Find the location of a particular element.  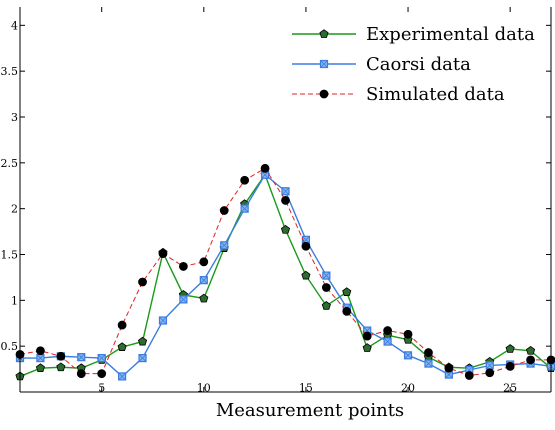

x-axis-title: Measurement points is located at coordinates (310, 410).